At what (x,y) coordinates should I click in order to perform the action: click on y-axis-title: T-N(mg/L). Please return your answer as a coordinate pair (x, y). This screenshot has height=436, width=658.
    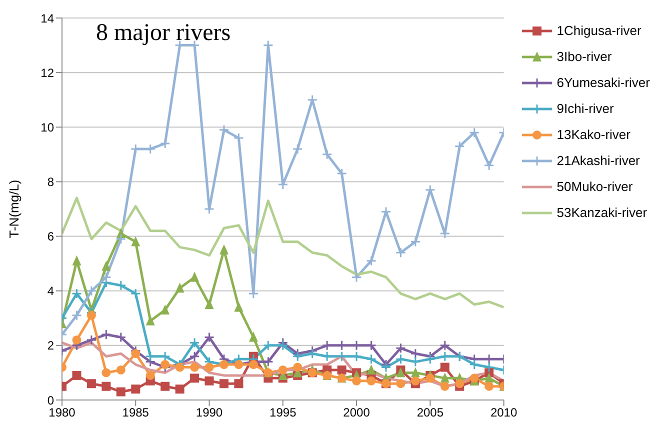
    Looking at the image, I should click on (14, 209).